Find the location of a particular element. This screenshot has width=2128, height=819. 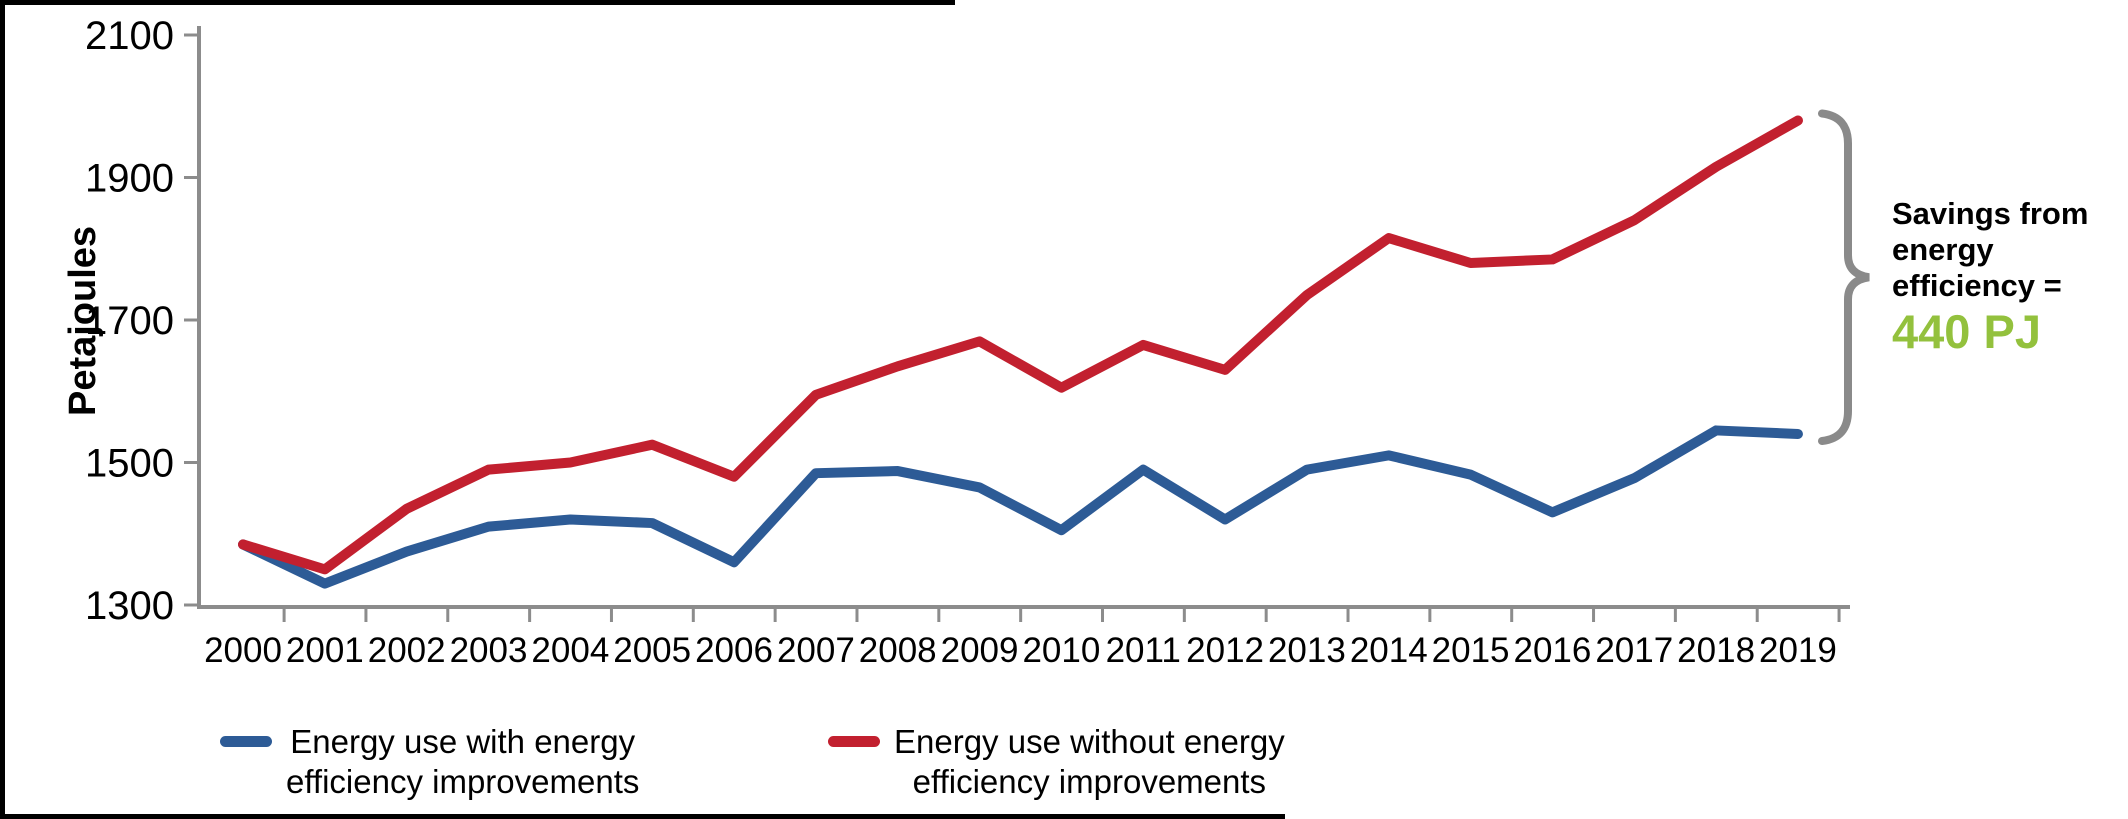

bottom-border is located at coordinates (642, 816).